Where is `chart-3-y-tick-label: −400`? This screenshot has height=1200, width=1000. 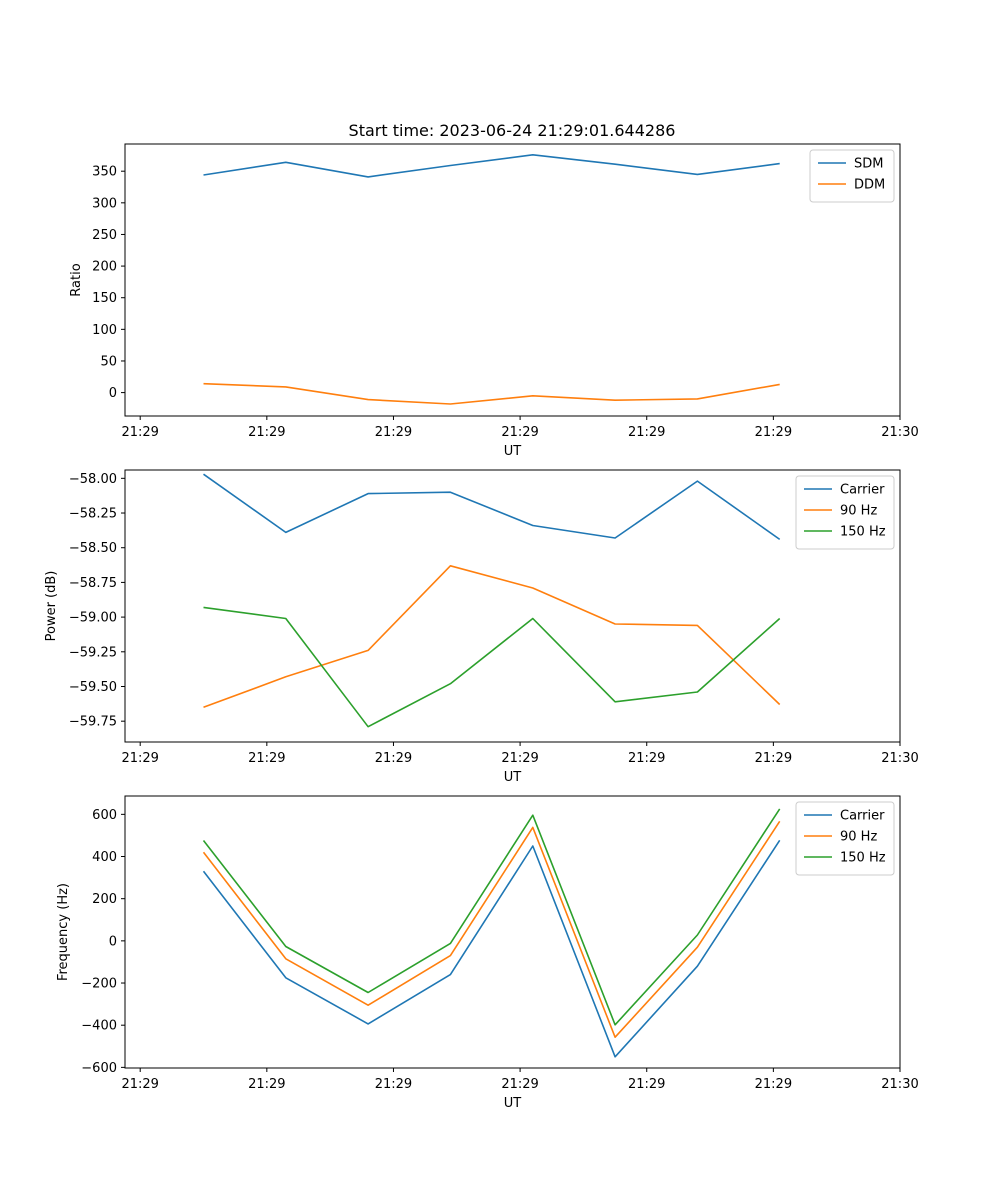 chart-3-y-tick-label: −400 is located at coordinates (99, 1026).